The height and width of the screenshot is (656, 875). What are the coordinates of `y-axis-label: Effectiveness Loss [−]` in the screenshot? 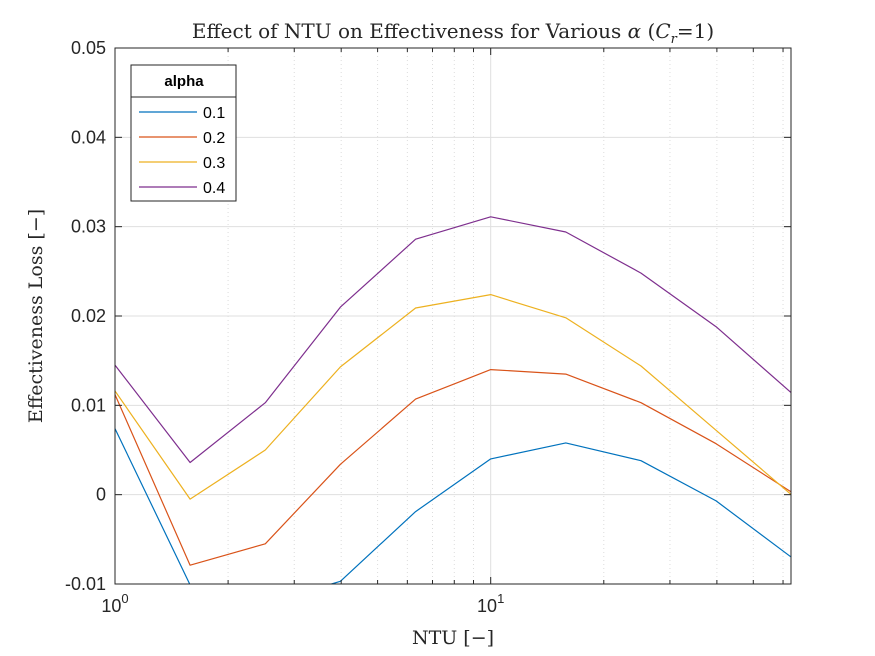 It's located at (36, 316).